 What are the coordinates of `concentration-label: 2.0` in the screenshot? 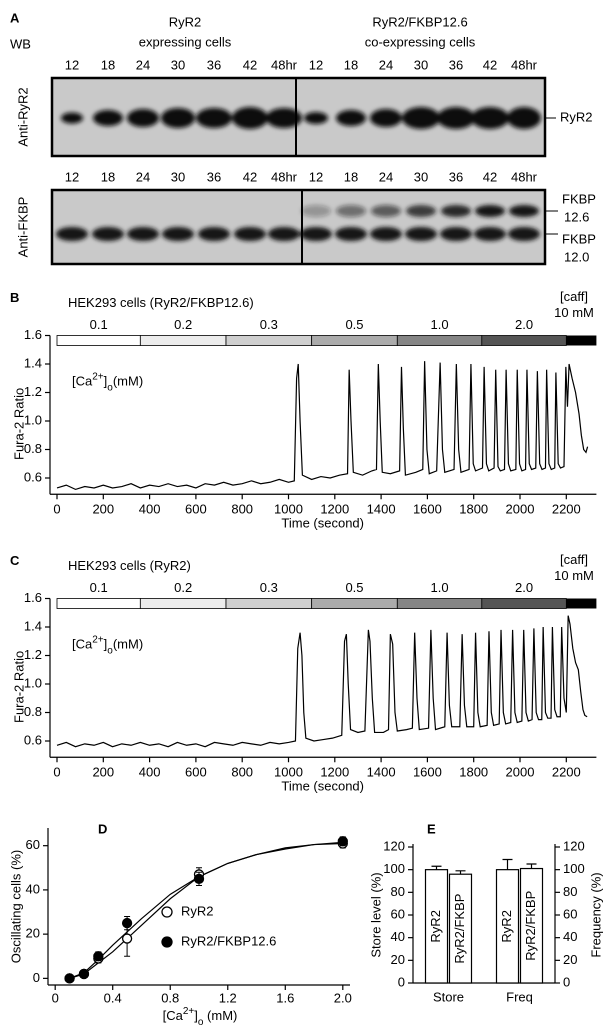 It's located at (524, 587).